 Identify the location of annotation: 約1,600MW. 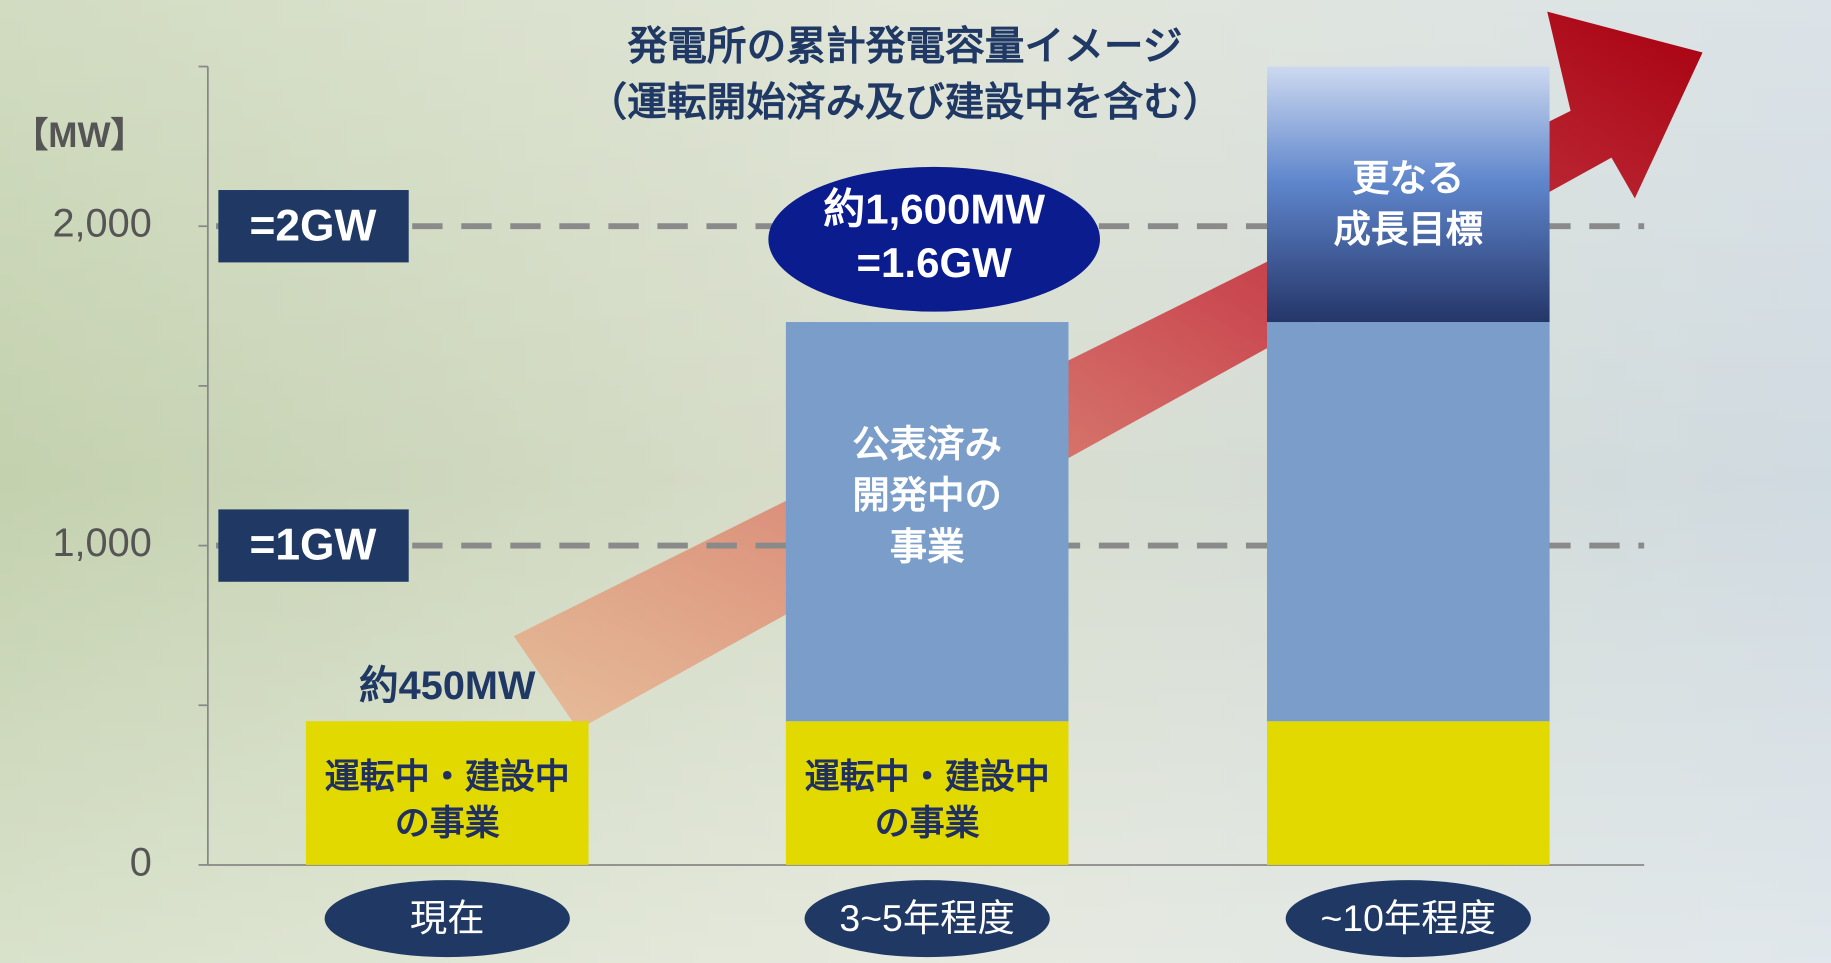
(934, 209).